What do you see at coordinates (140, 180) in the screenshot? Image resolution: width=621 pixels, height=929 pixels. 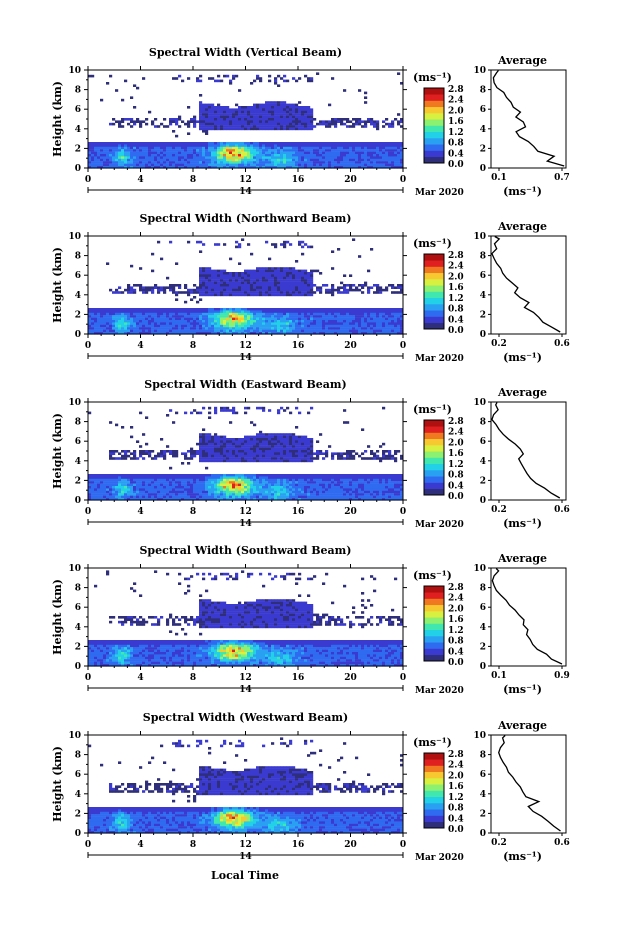 I see `x-tick-label: 4` at bounding box center [140, 180].